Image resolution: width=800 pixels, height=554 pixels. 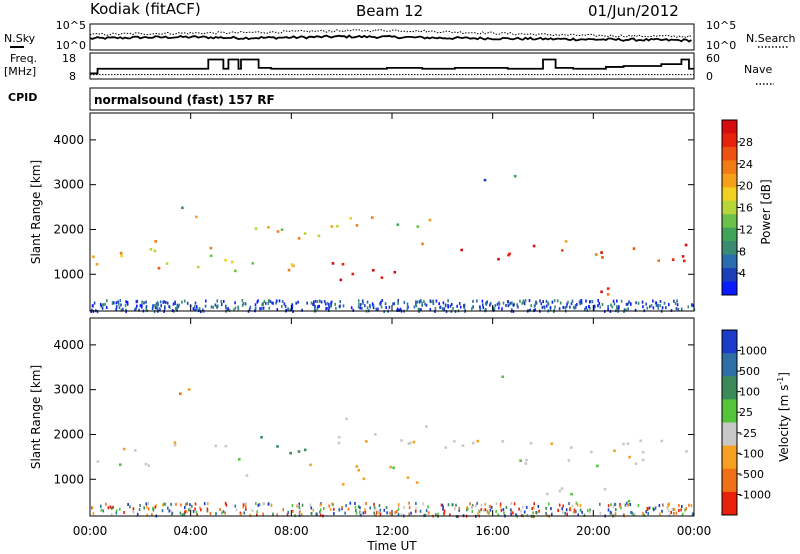 I want to click on noise-right-tick-bottom: 10^0, so click(x=721, y=45).